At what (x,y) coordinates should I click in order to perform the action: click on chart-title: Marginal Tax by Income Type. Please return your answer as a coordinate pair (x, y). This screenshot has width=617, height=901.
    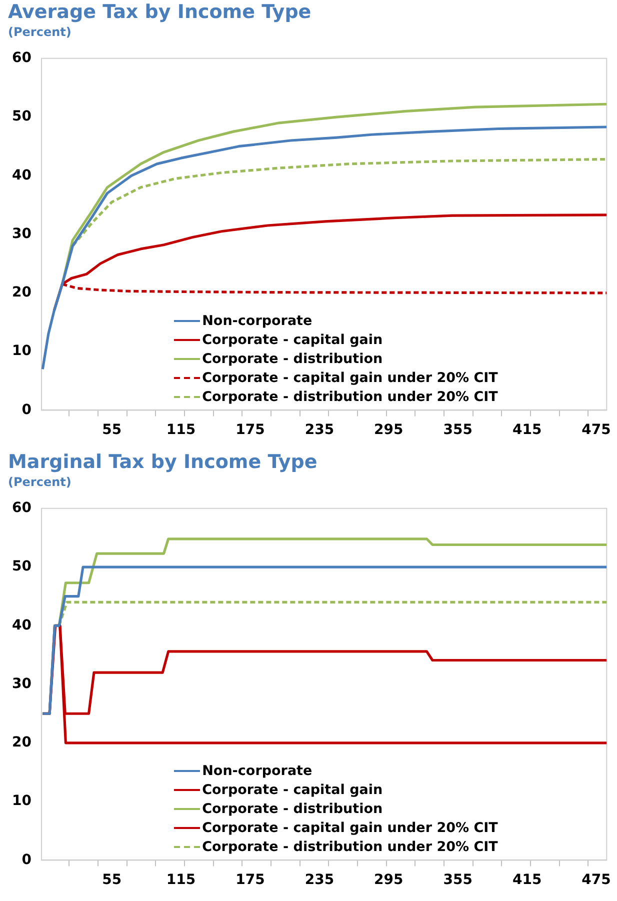
    Looking at the image, I should click on (162, 462).